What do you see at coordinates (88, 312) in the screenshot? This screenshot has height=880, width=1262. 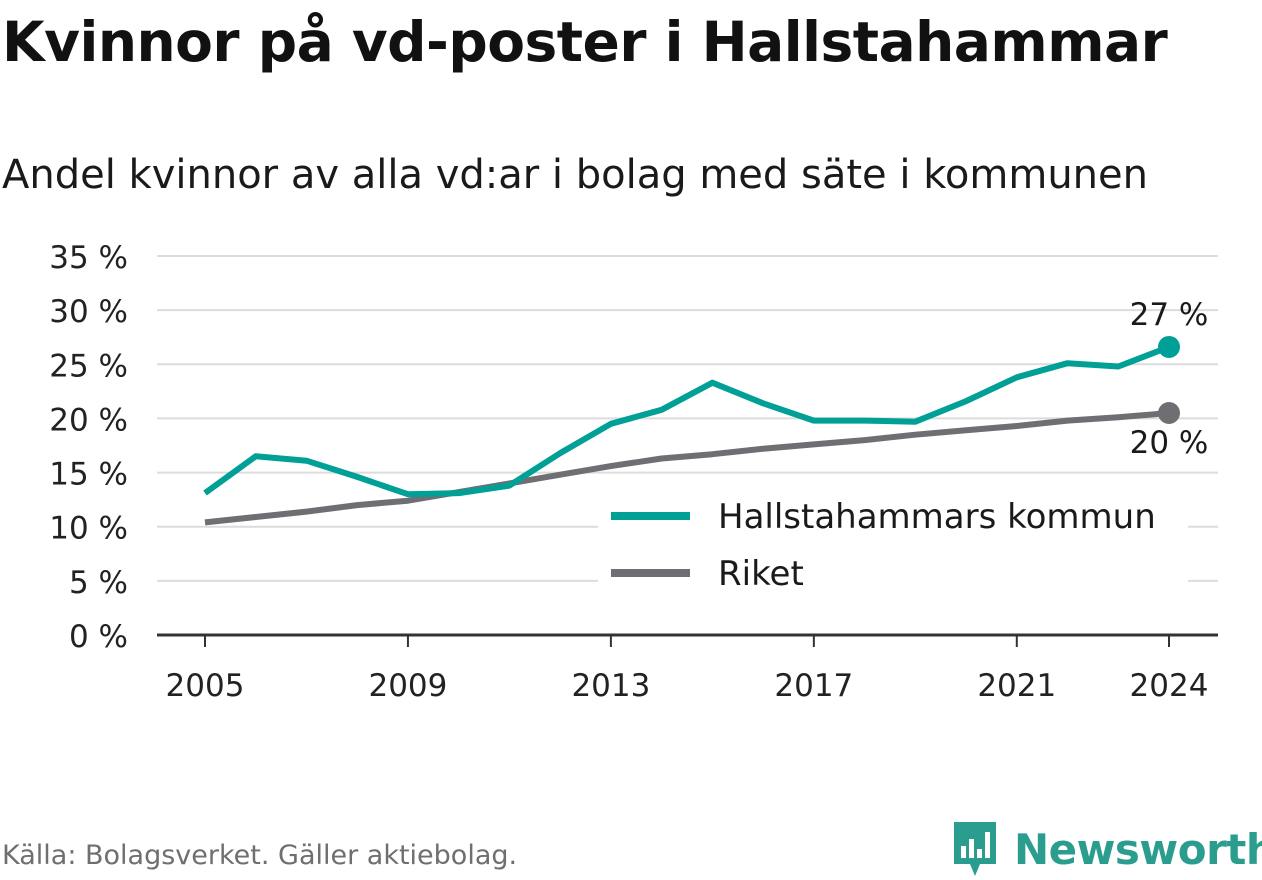 I see `y-tick-label: 30 %` at bounding box center [88, 312].